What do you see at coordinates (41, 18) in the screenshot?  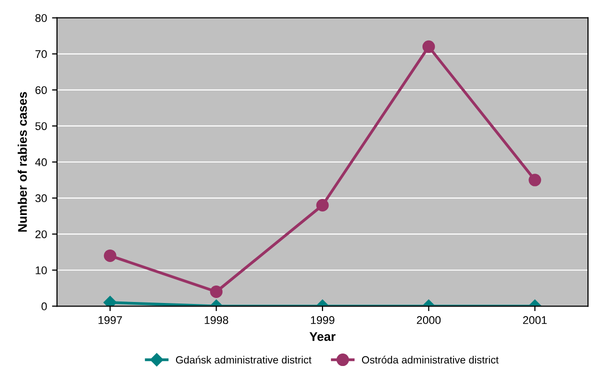 I see `y-tick-label: 80` at bounding box center [41, 18].